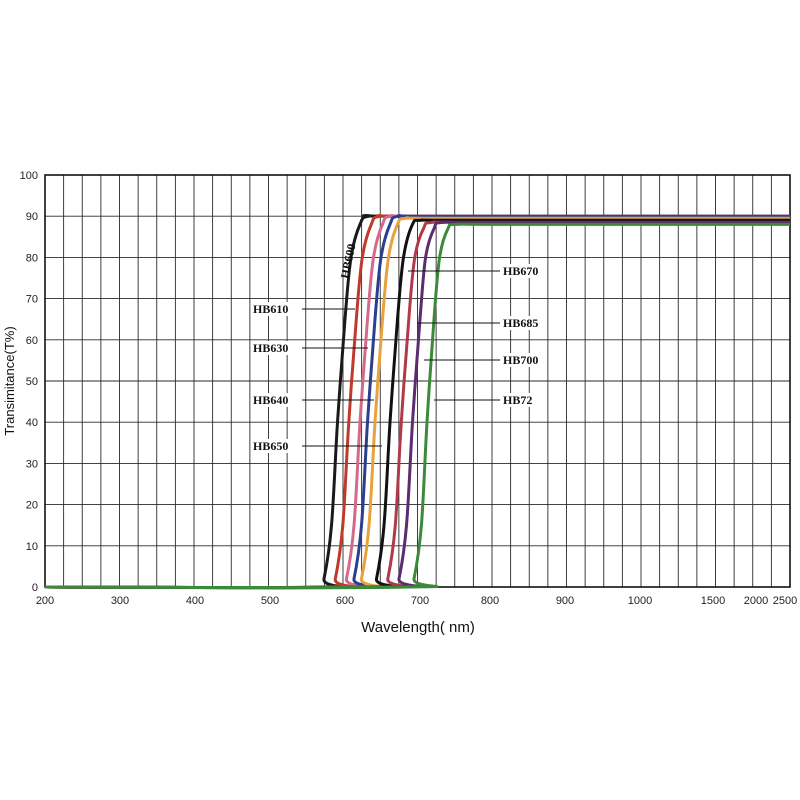 The image size is (800, 800). What do you see at coordinates (520, 360) in the screenshot?
I see `series-label-hb700: HB700` at bounding box center [520, 360].